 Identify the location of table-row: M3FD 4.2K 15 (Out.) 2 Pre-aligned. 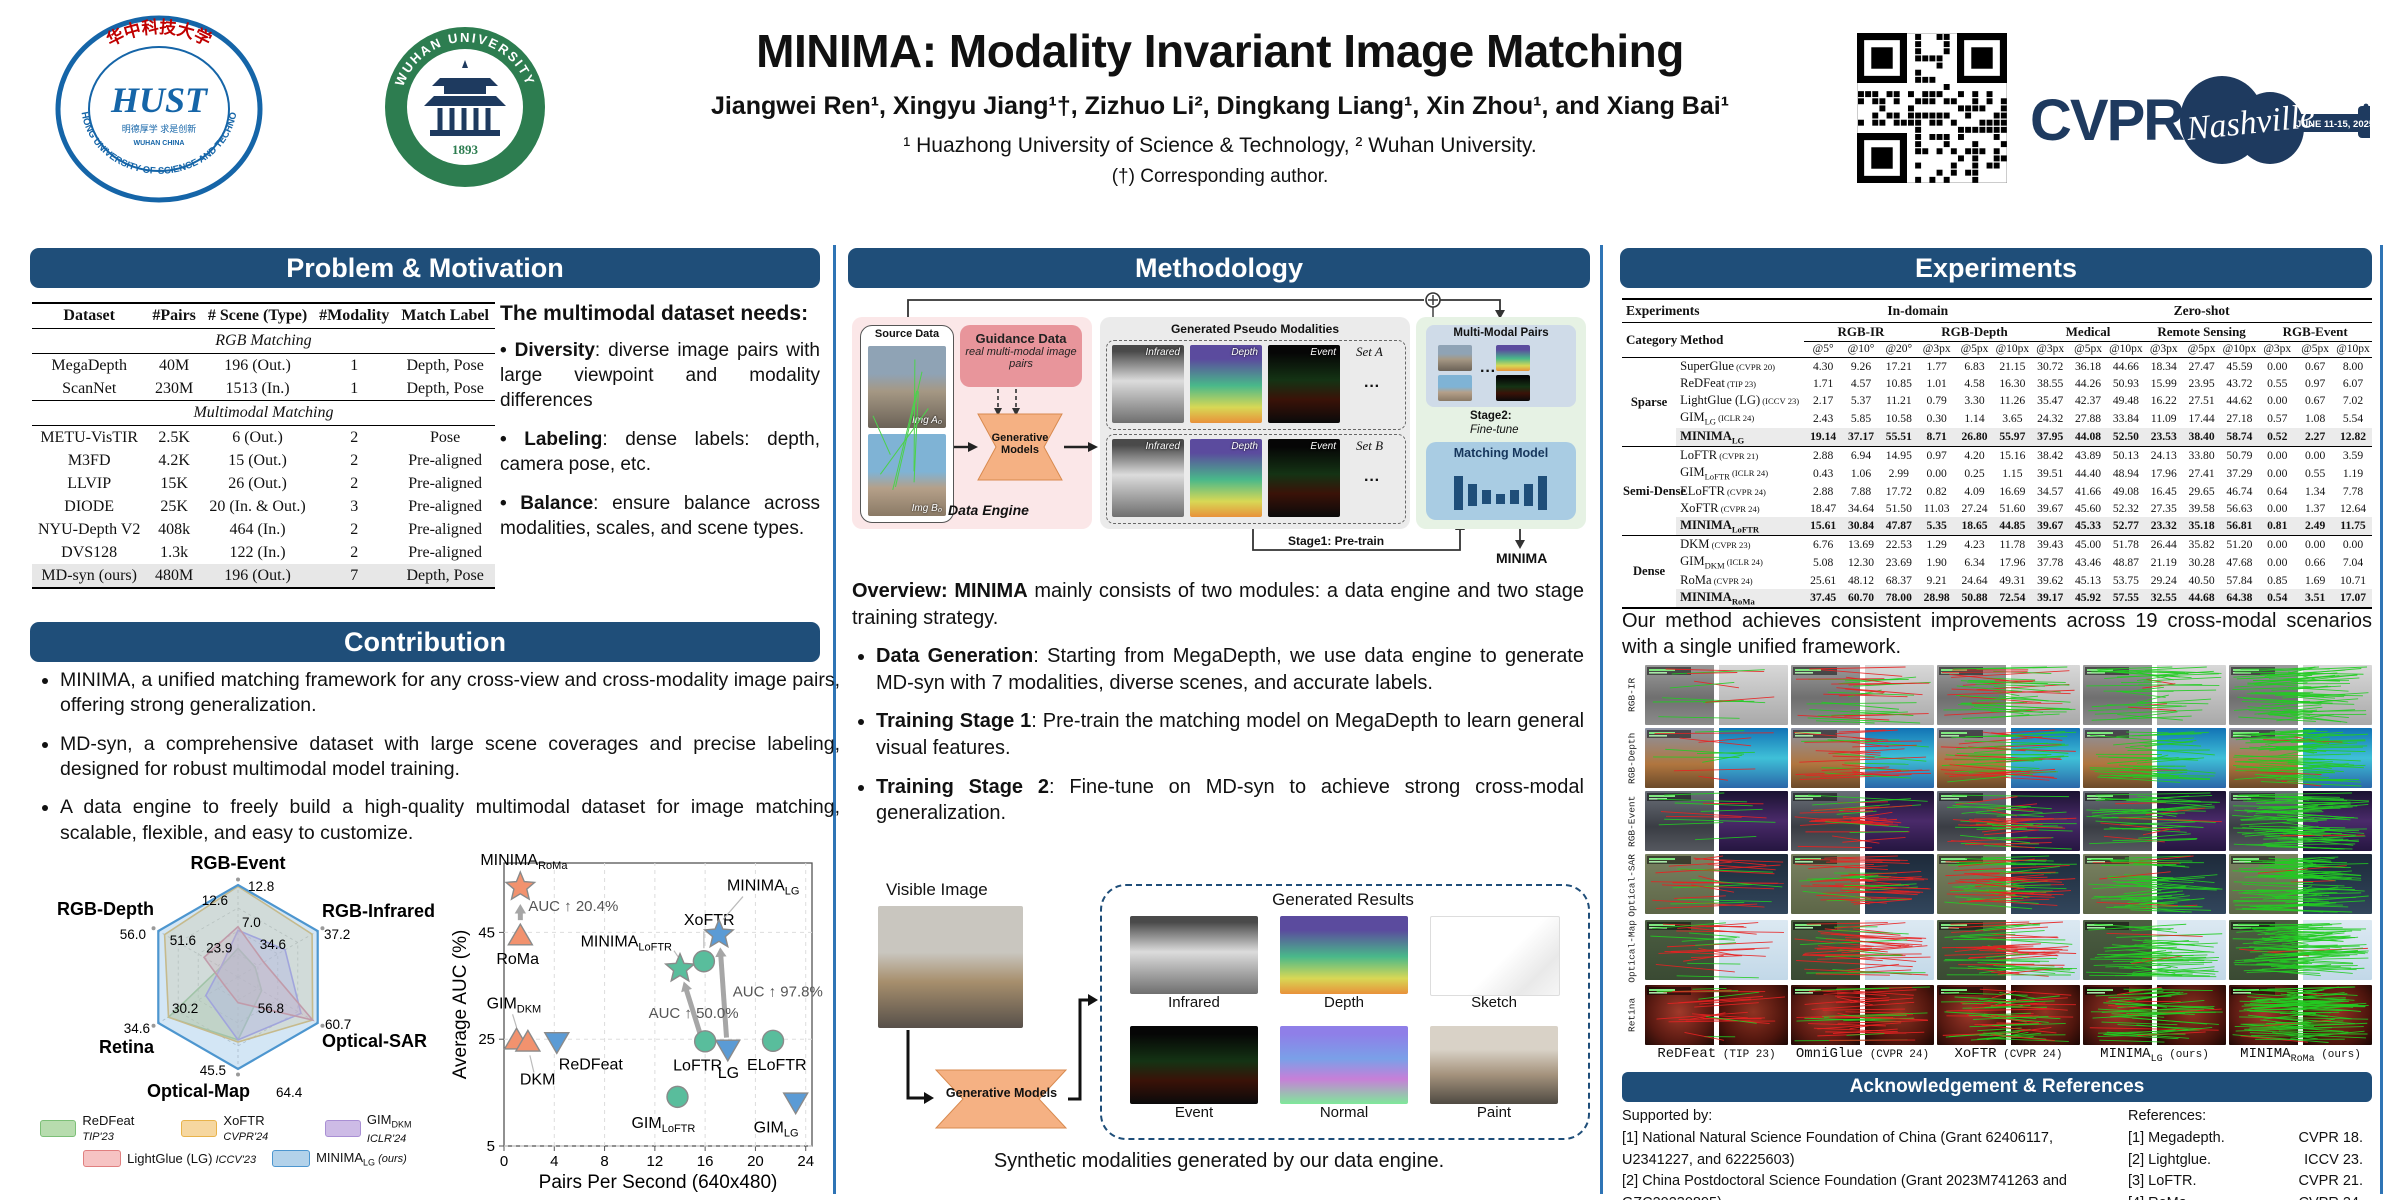
(275, 460).